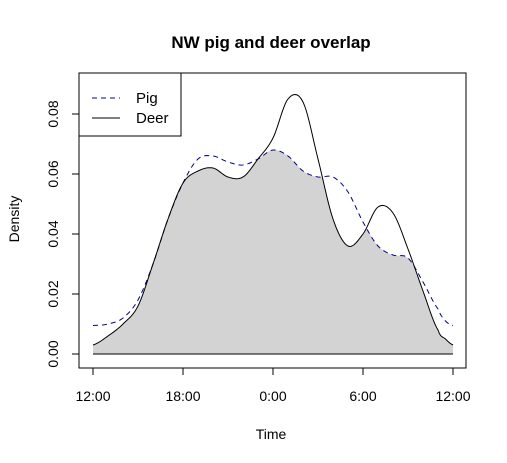 The width and height of the screenshot is (507, 463). Describe the element at coordinates (273, 385) in the screenshot. I see `x-axis: 12:00 18:00 0:00 6:00 12:00` at that location.